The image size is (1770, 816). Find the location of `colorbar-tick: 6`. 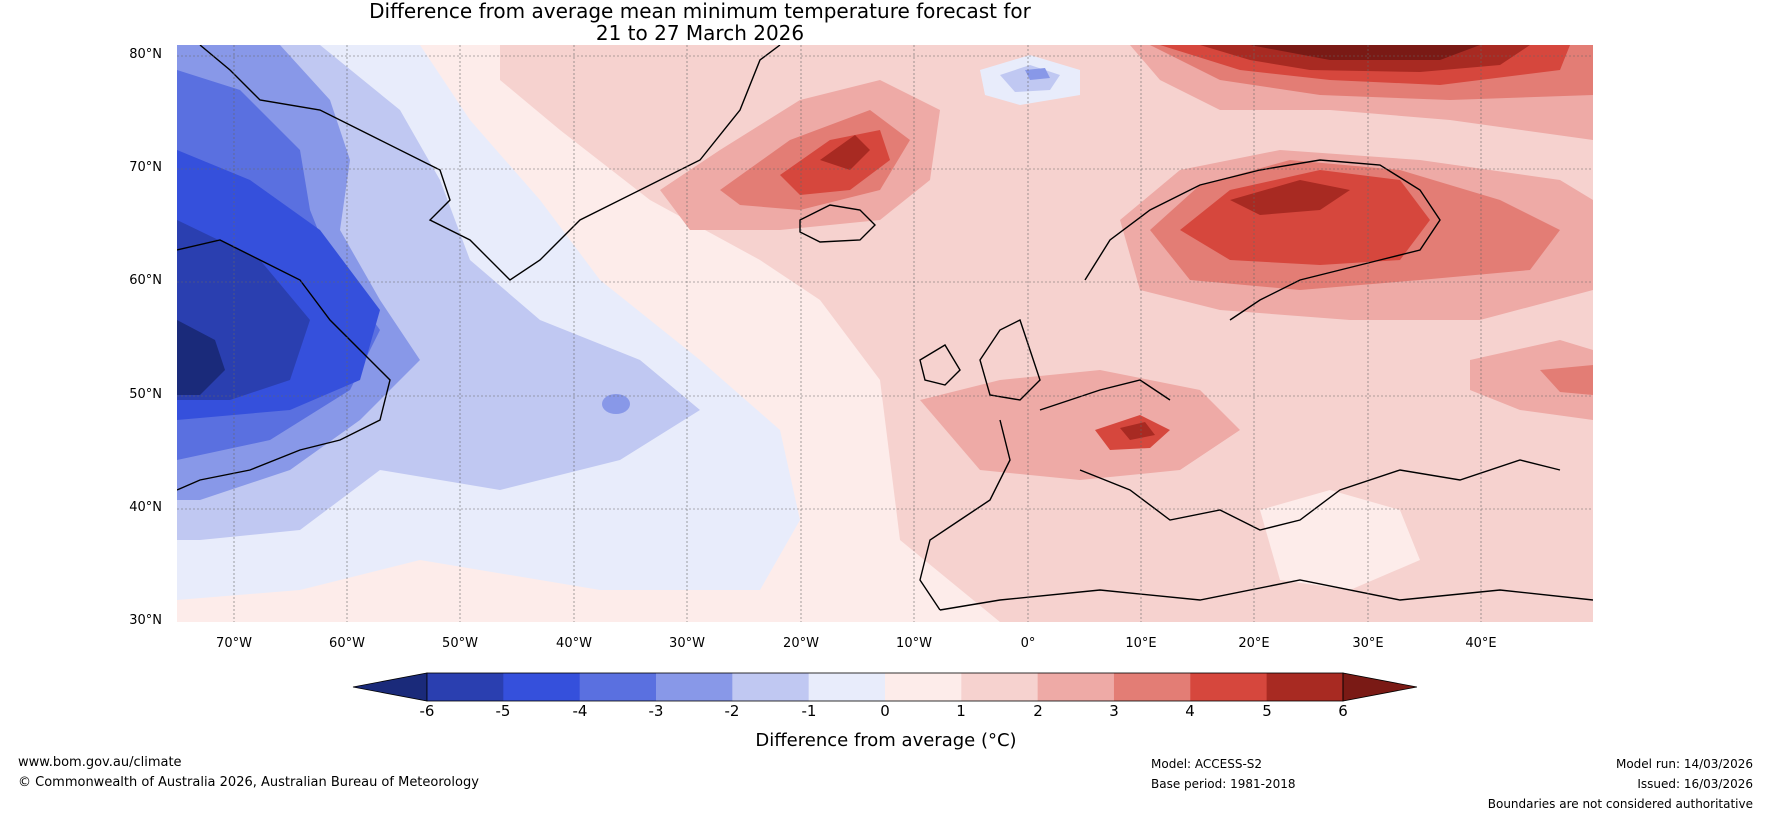

colorbar-tick: 6 is located at coordinates (1343, 711).